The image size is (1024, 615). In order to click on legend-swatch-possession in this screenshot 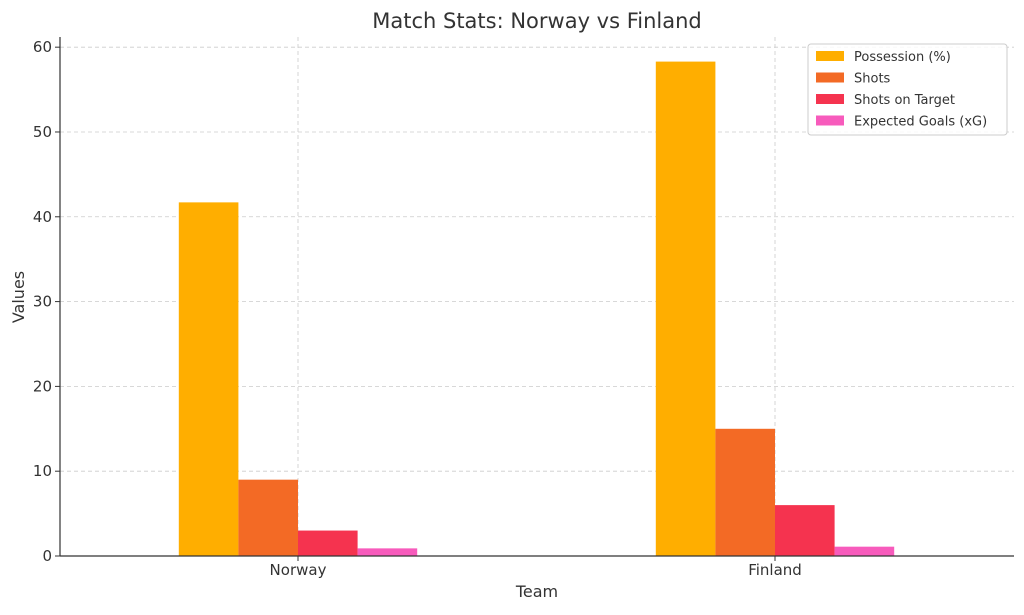, I will do `click(830, 56)`.